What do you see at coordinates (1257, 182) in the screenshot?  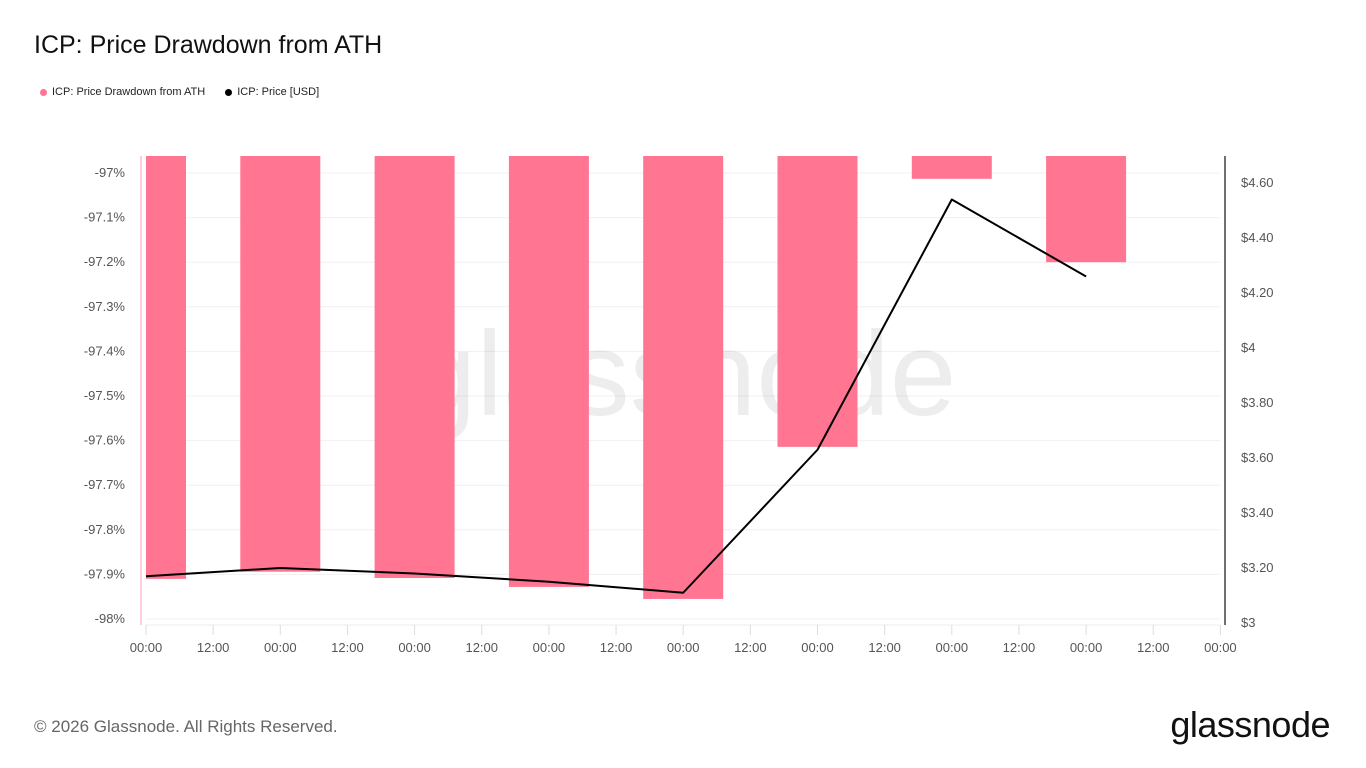 I see `y-right-tick-label: $4.60` at bounding box center [1257, 182].